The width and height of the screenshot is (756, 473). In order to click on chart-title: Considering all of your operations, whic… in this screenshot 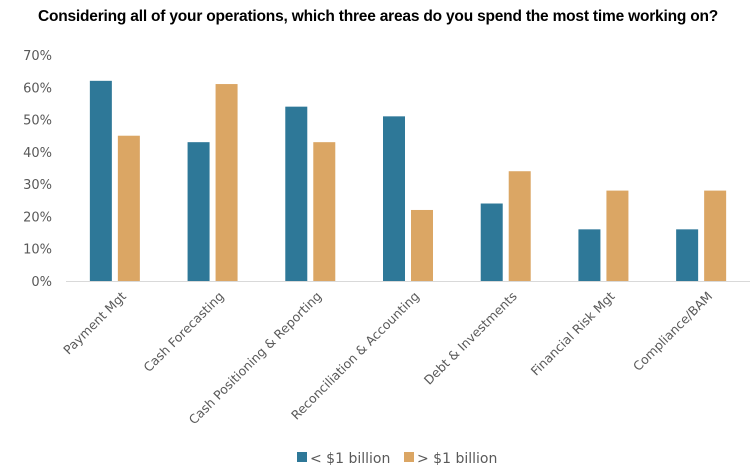, I will do `click(378, 16)`.